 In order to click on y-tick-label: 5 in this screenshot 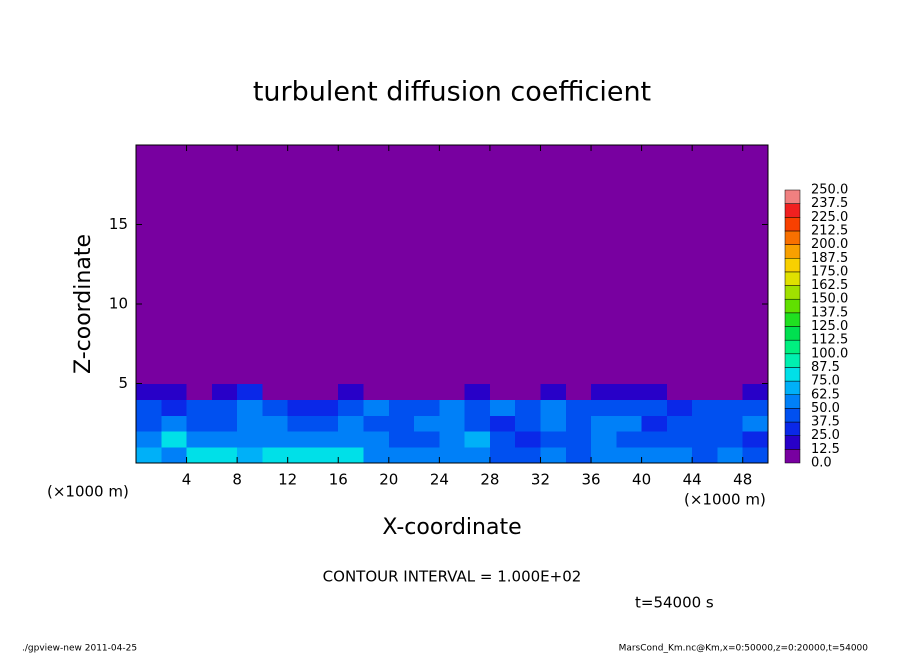, I will do `click(123, 383)`.